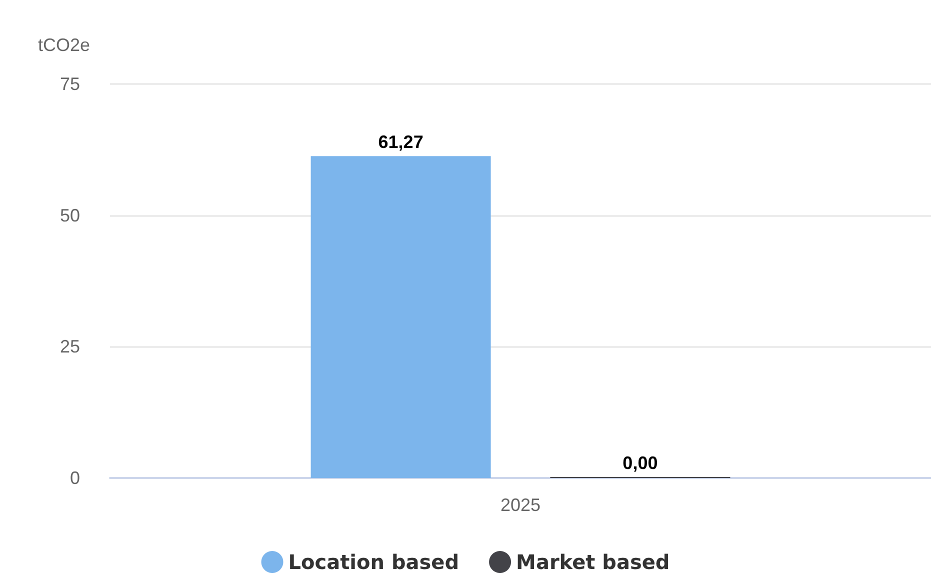 The width and height of the screenshot is (931, 578). What do you see at coordinates (401, 142) in the screenshot?
I see `data-label: 61,27` at bounding box center [401, 142].